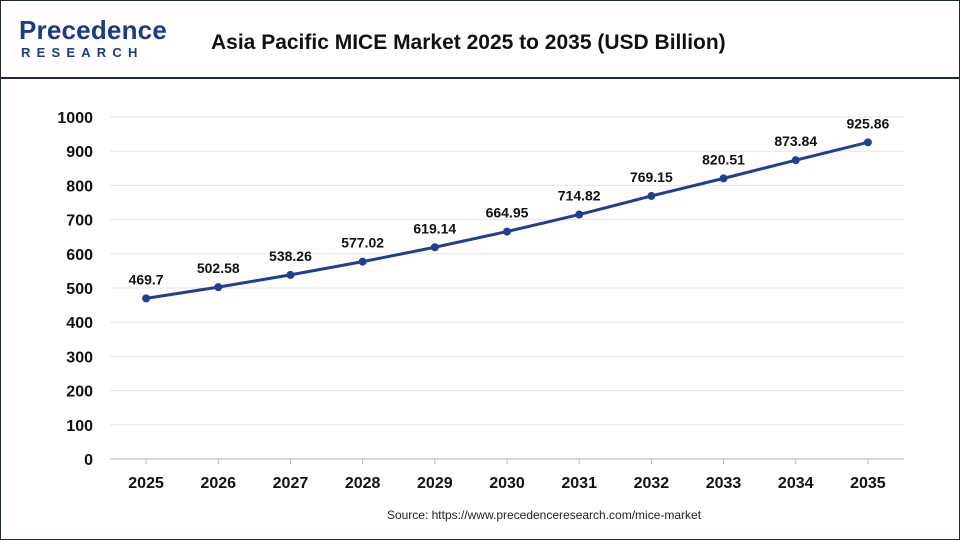  What do you see at coordinates (79, 392) in the screenshot?
I see `y-tick-label: 200` at bounding box center [79, 392].